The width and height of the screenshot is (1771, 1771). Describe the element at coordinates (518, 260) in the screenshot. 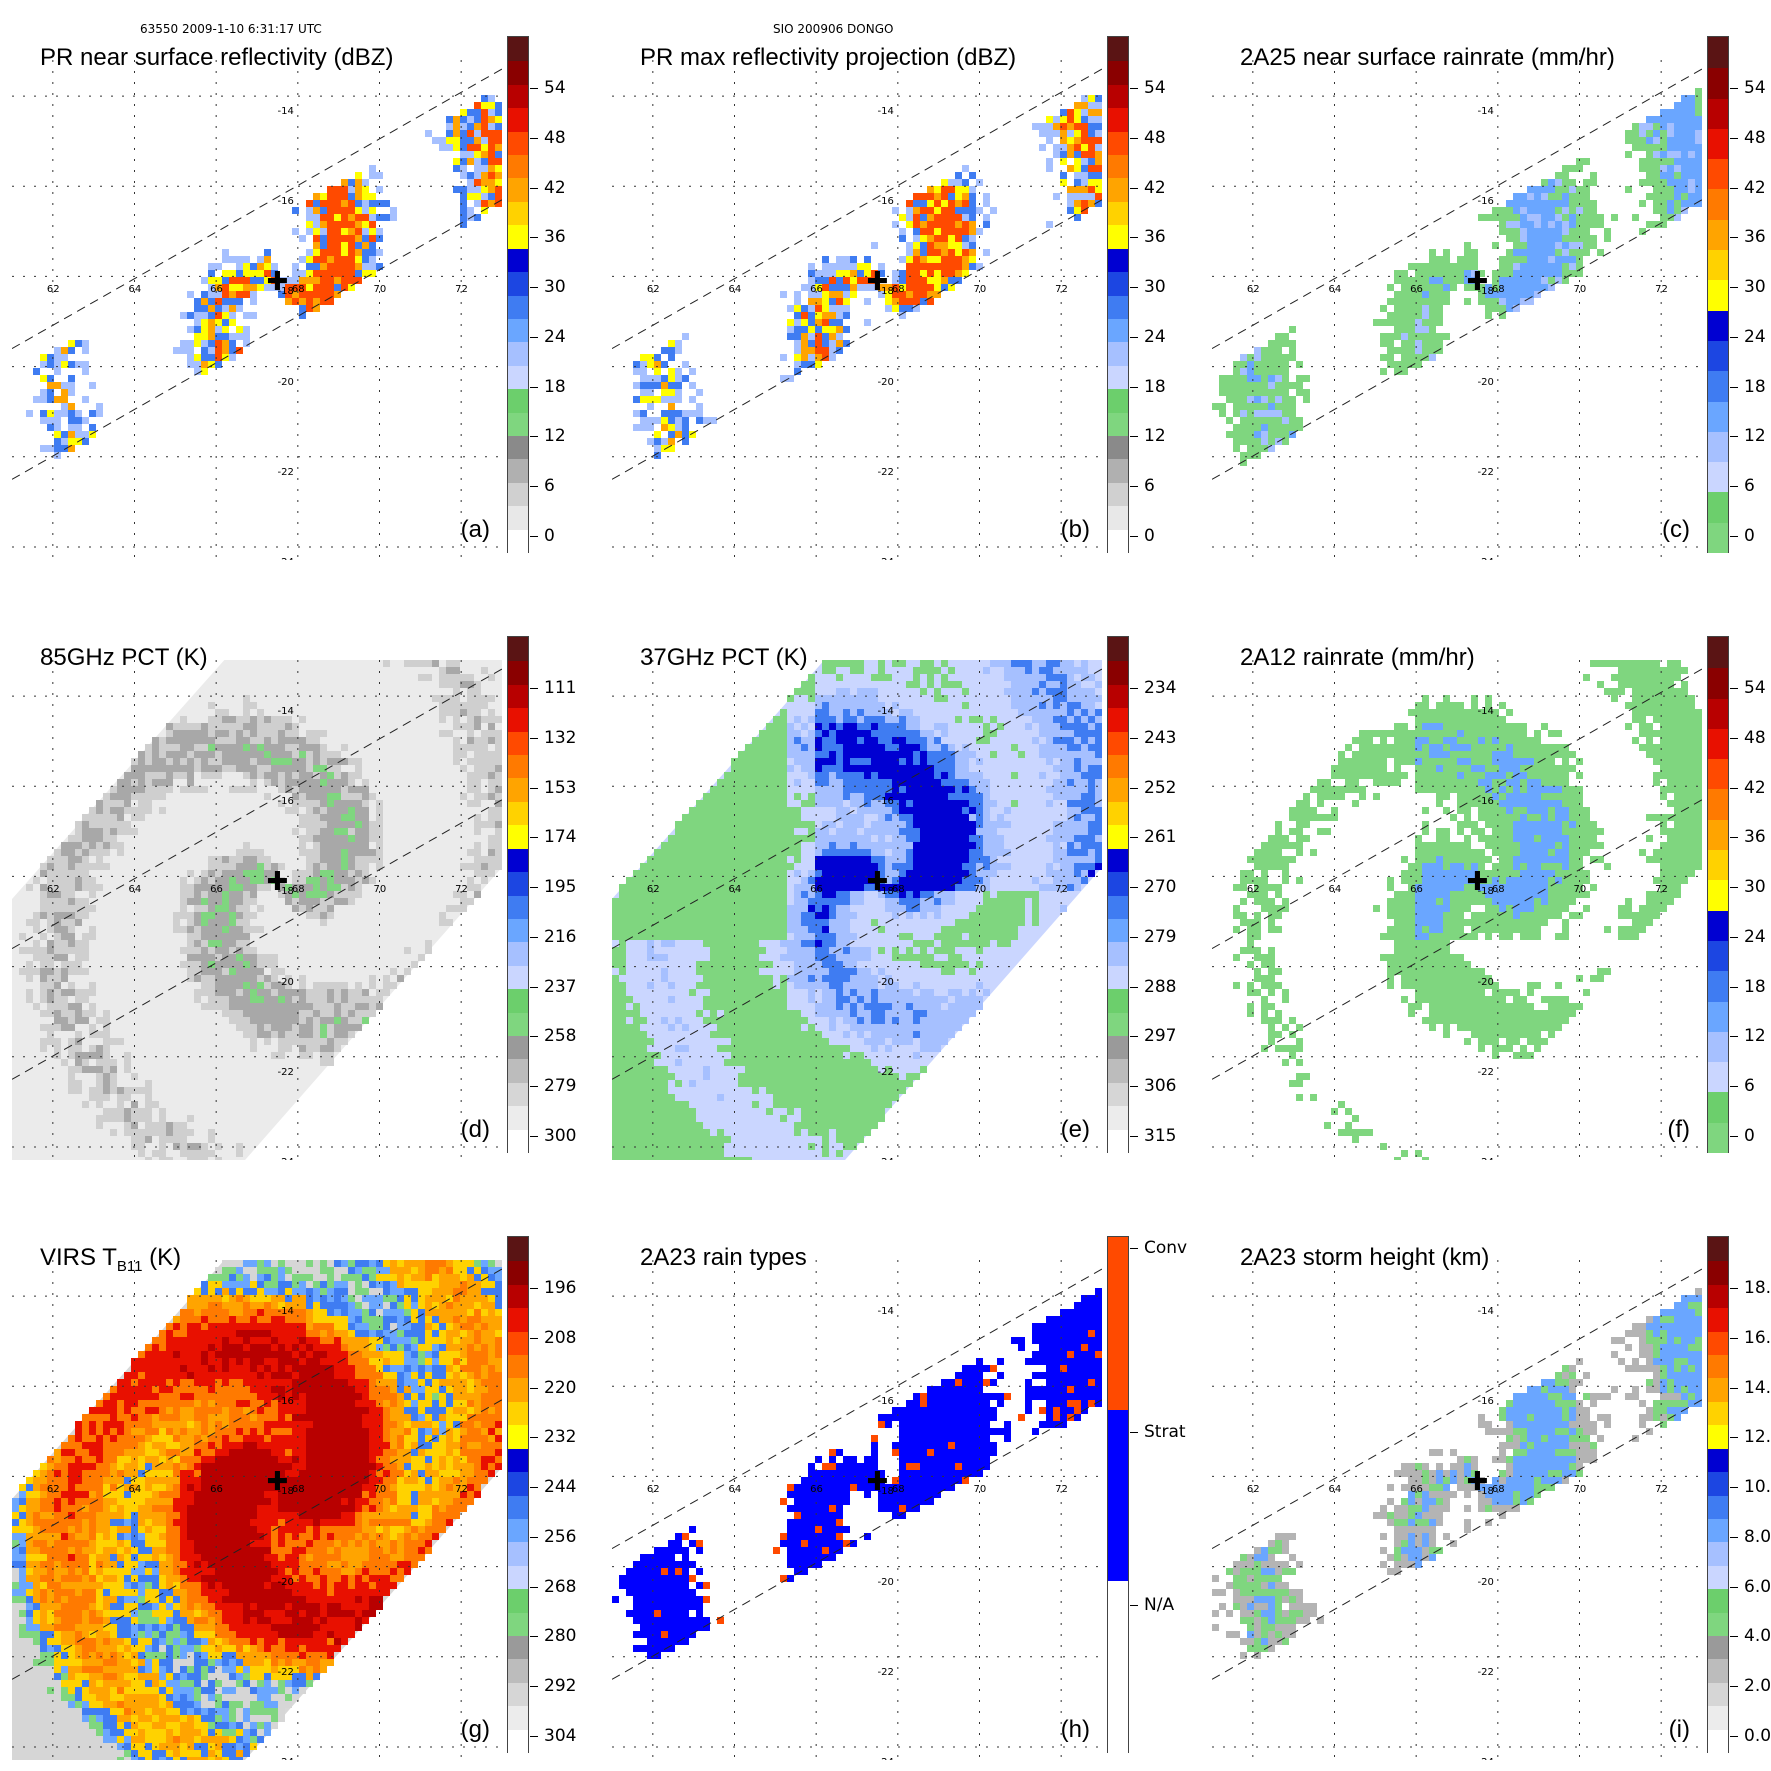

I see `colorbar-segment` at that location.